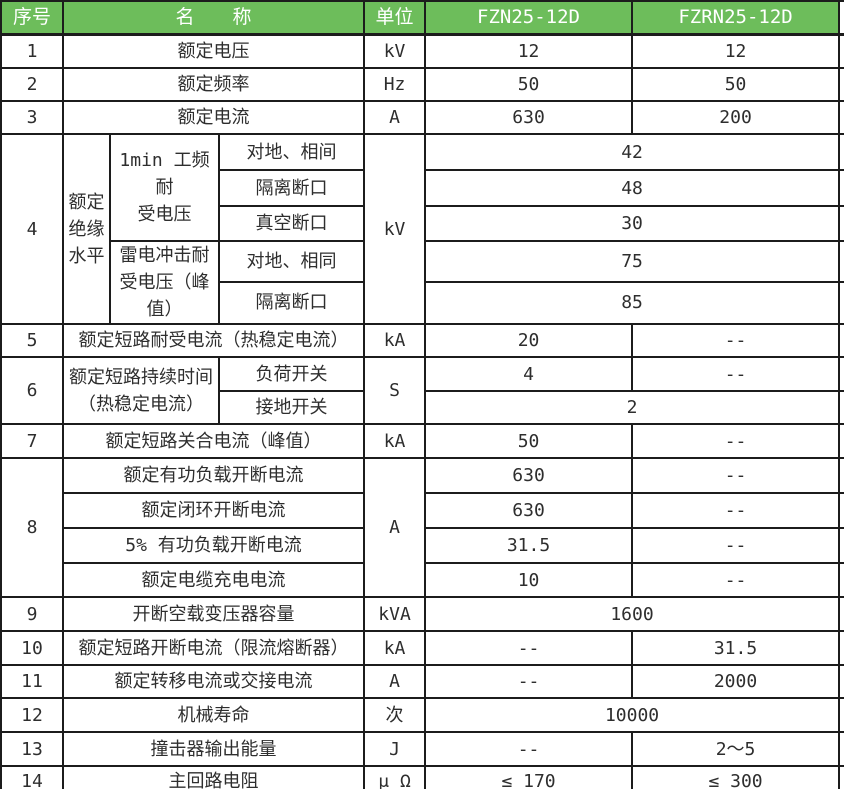  Describe the element at coordinates (736, 777) in the screenshot. I see `value-fzrn25: ≤ 300` at that location.